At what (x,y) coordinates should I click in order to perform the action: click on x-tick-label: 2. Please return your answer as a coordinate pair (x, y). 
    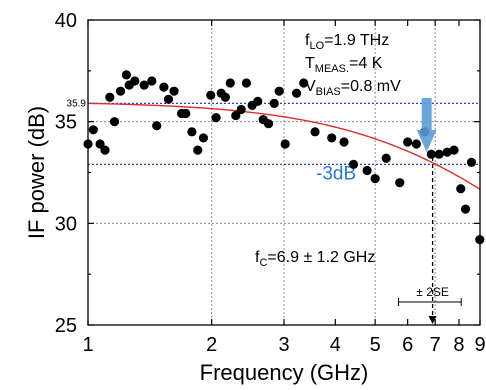
    Looking at the image, I should click on (211, 345).